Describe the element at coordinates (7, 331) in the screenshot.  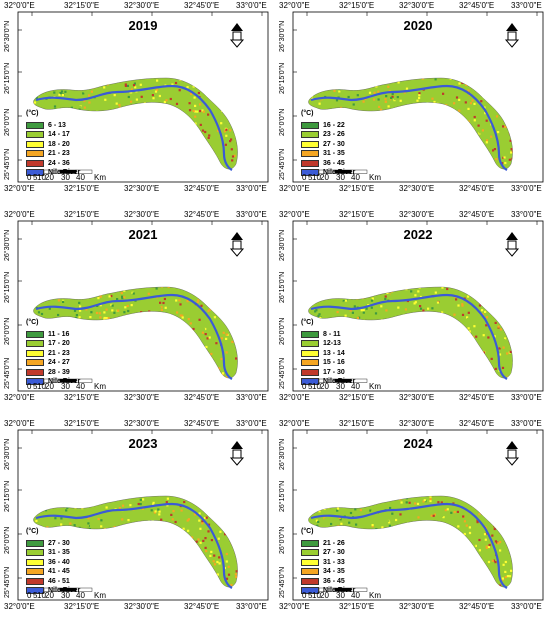
I see `latitude-label: 26°0'0"N` at that location.